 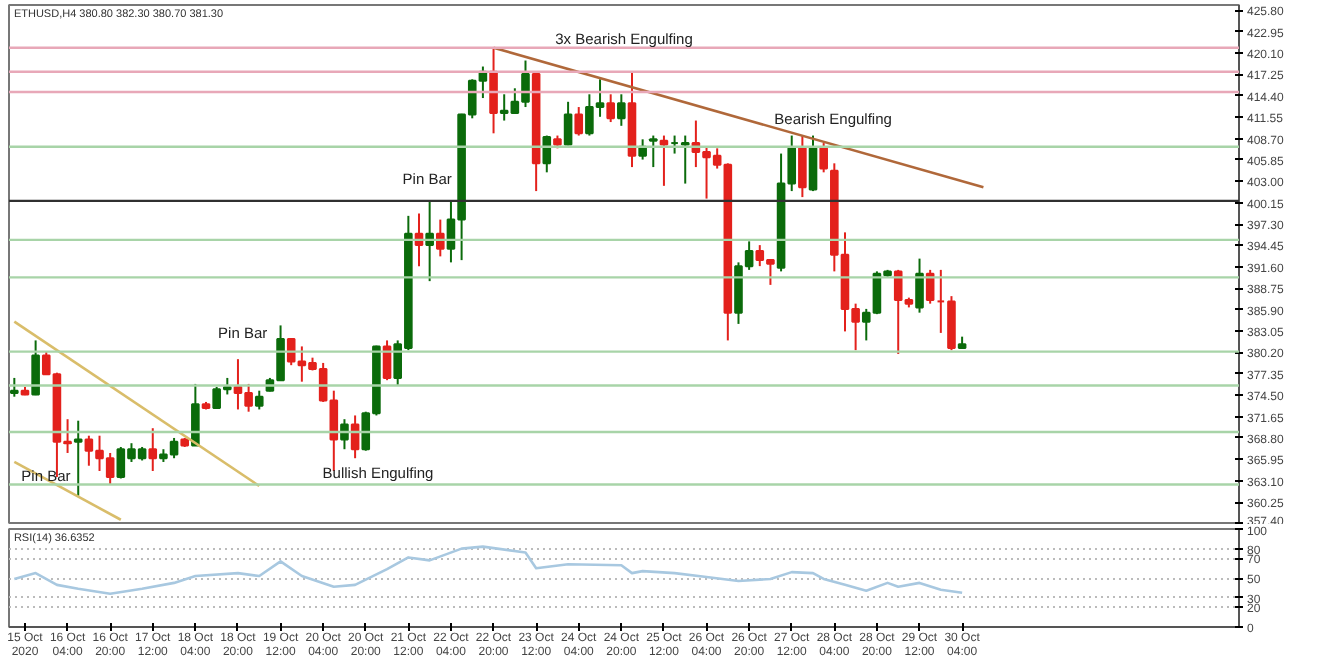 I want to click on line-series, so click(x=488, y=570).